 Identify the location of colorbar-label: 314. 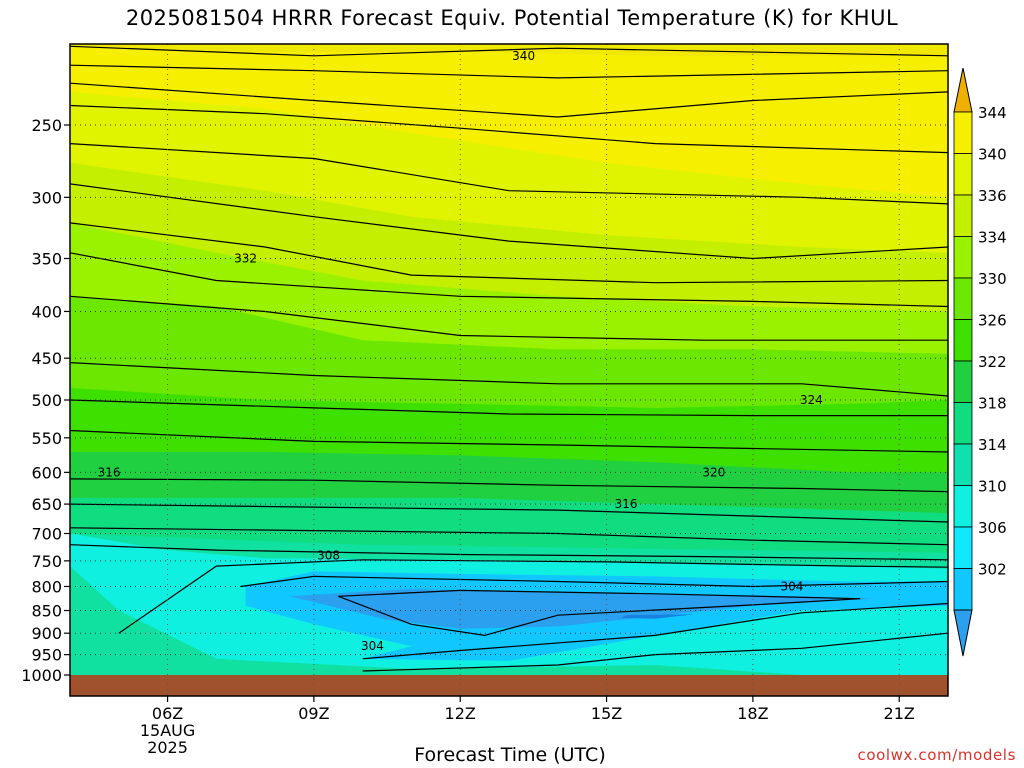
(992, 445).